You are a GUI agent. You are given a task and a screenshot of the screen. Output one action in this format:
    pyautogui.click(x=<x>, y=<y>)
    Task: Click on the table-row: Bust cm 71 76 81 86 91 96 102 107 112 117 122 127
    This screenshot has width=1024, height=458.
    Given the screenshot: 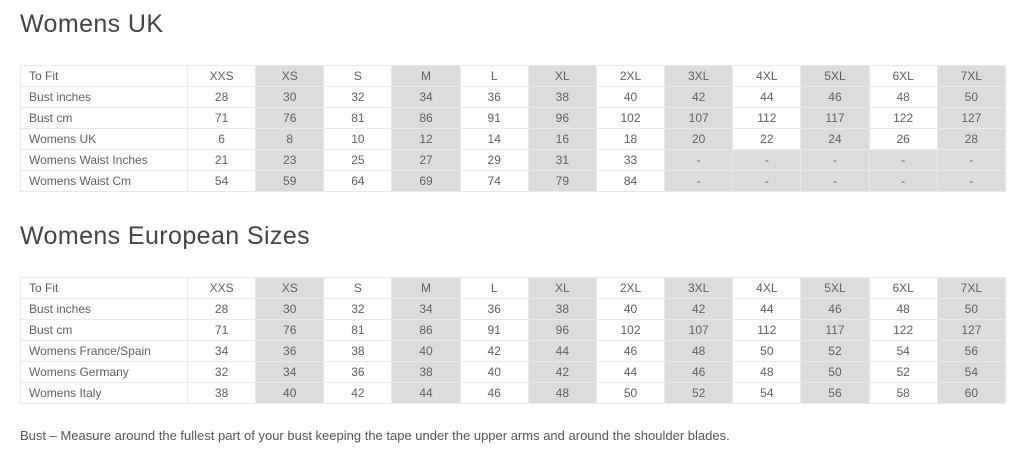 What is the action you would take?
    pyautogui.click(x=513, y=118)
    